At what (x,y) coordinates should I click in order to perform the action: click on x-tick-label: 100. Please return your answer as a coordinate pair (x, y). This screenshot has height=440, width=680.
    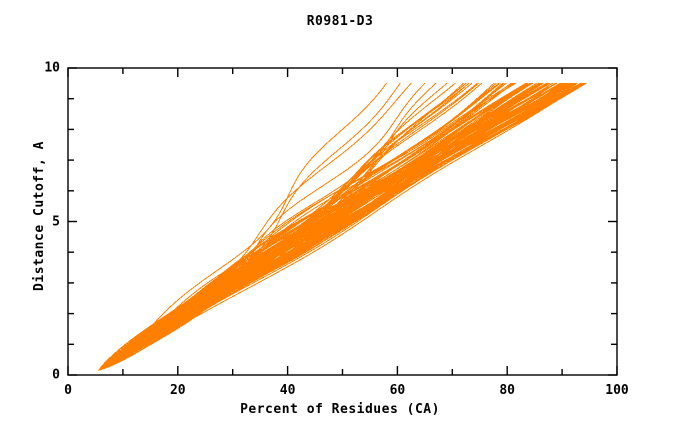
    Looking at the image, I should click on (617, 390).